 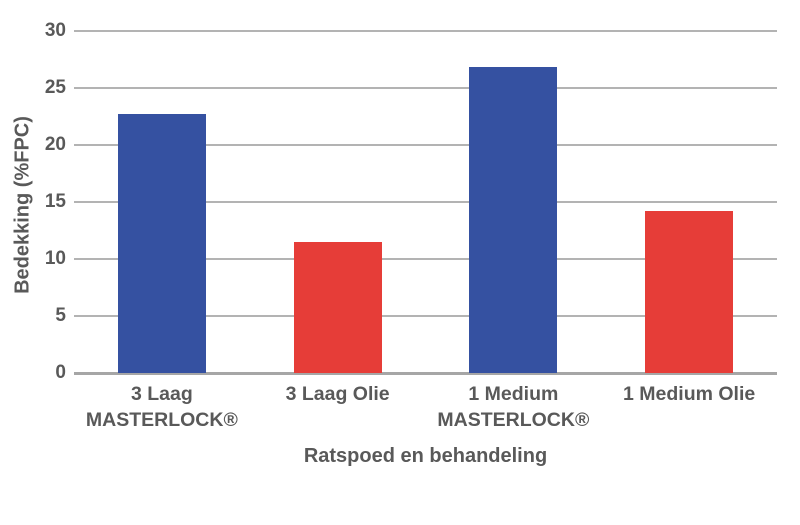 What do you see at coordinates (513, 394) in the screenshot?
I see `x-category-label-line: 1 Medium` at bounding box center [513, 394].